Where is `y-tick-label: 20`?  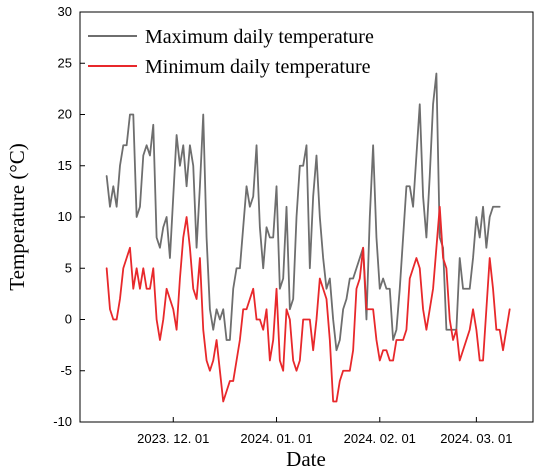
y-tick-label: 20 is located at coordinates (65, 114).